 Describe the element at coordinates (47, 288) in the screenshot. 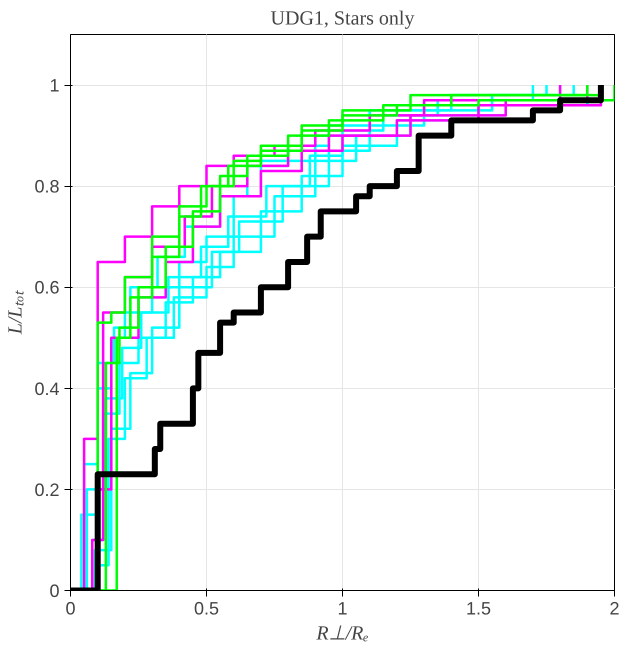

I see `y-tick-label: 0.6` at that location.